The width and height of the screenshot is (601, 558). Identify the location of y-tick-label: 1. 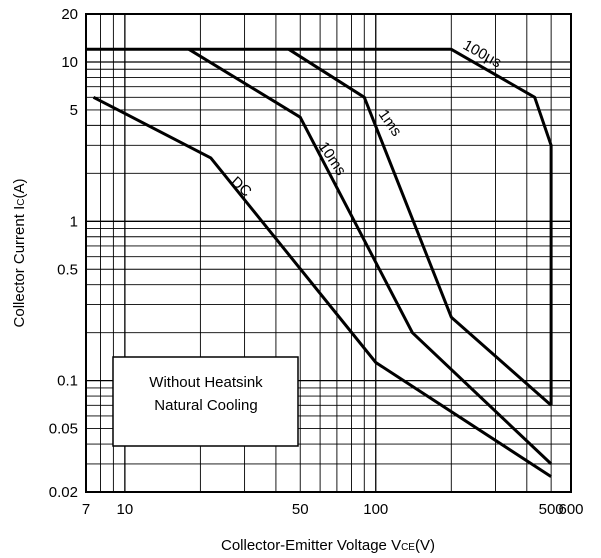
(74, 221).